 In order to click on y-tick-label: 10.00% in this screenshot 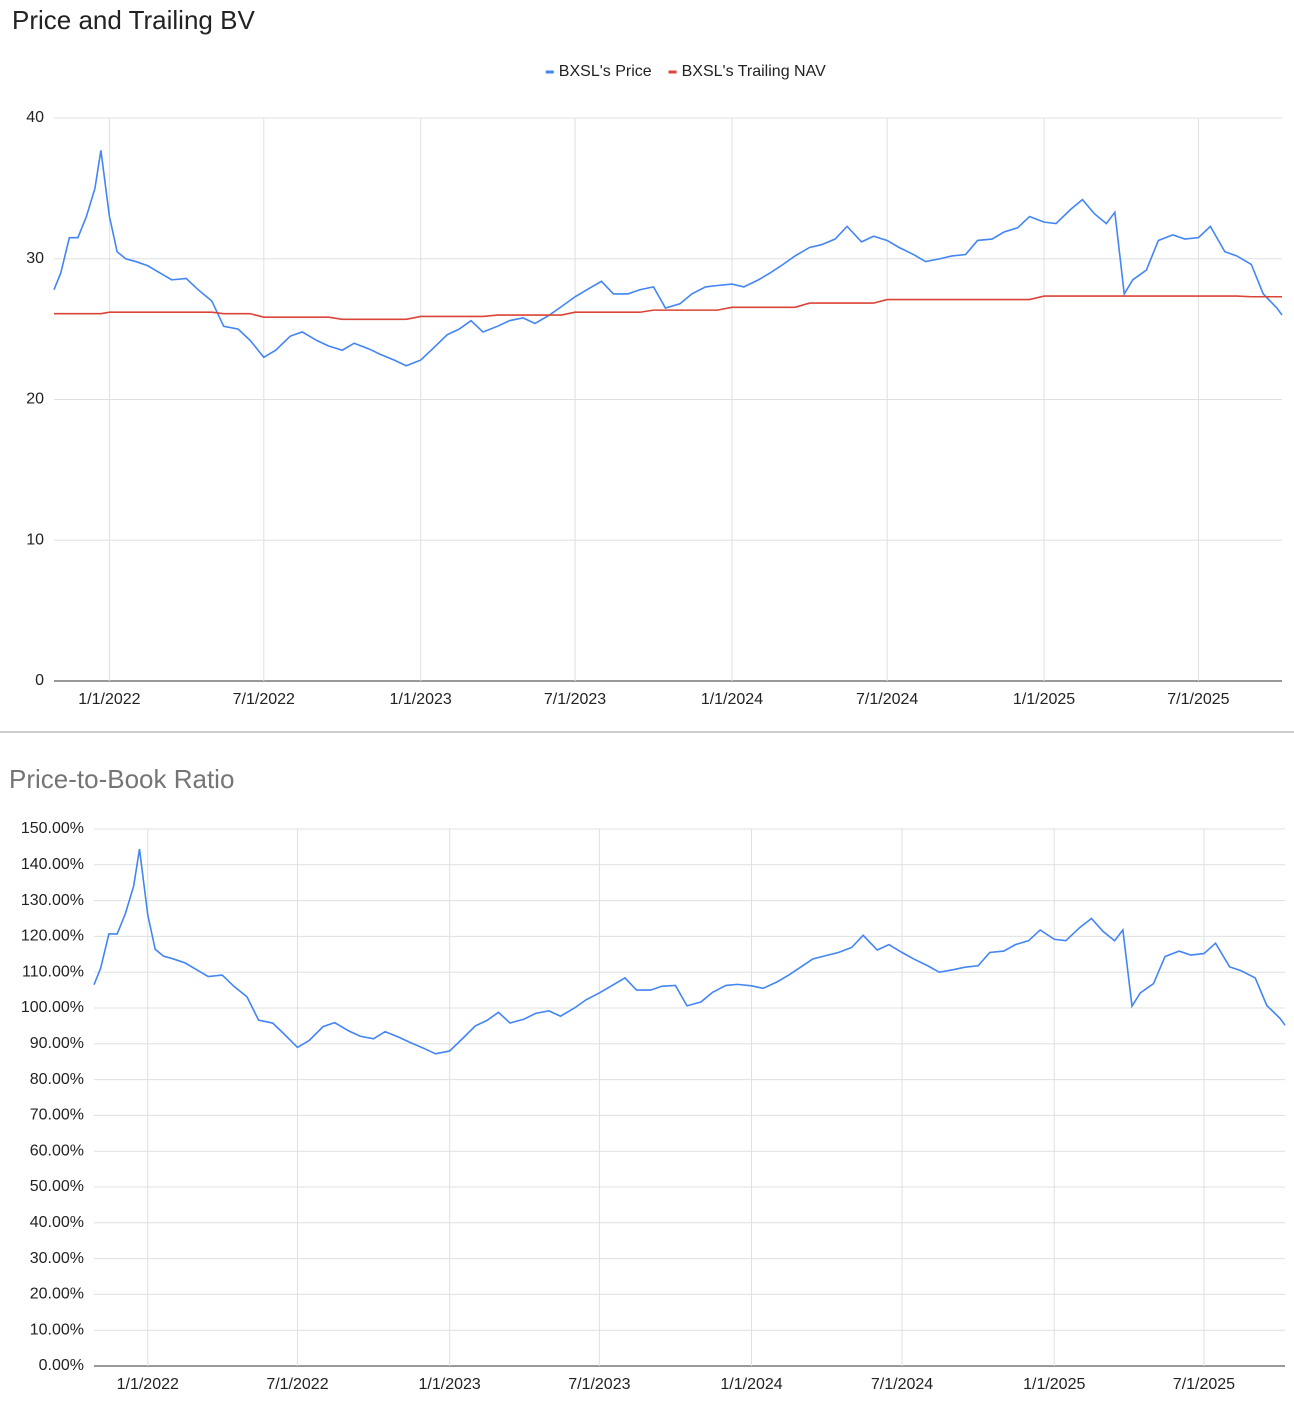, I will do `click(57, 1329)`.